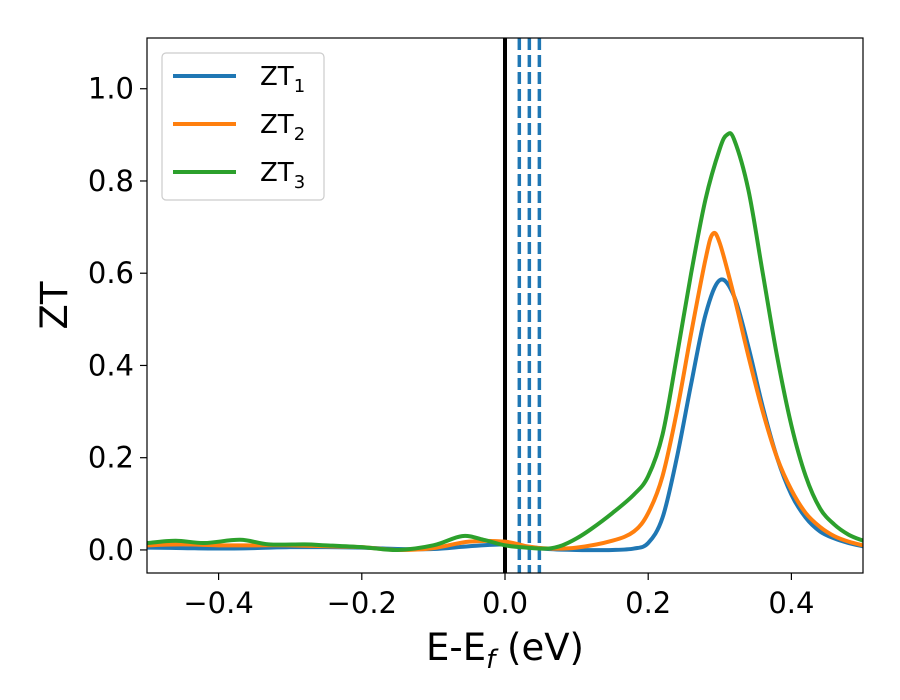 The image size is (900, 700). Describe the element at coordinates (111, 458) in the screenshot. I see `y-tick-label: 0.2` at that location.